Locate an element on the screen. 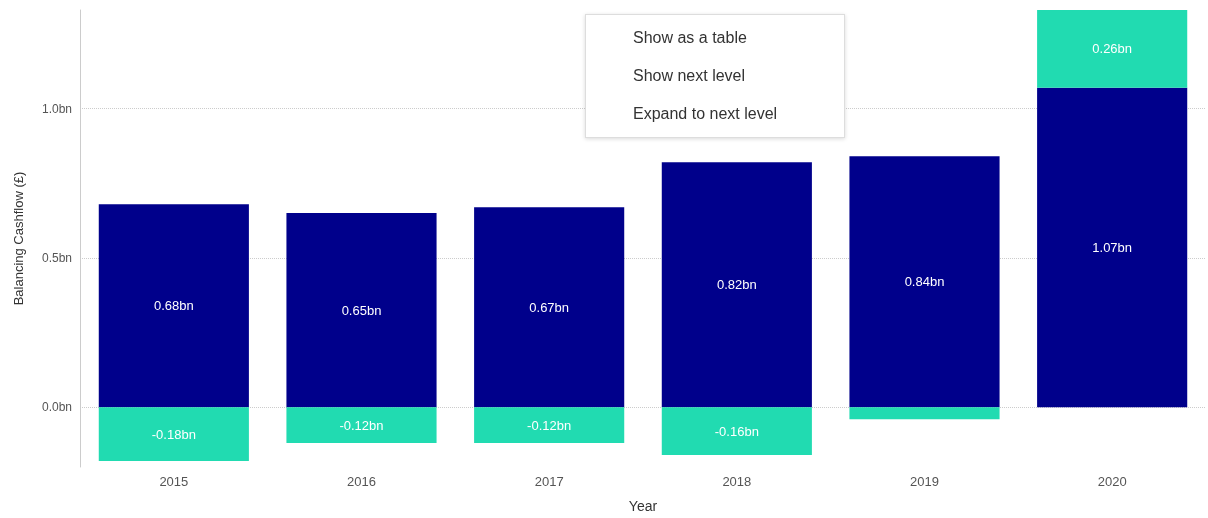  x-tick-label: 2019 is located at coordinates (924, 481).